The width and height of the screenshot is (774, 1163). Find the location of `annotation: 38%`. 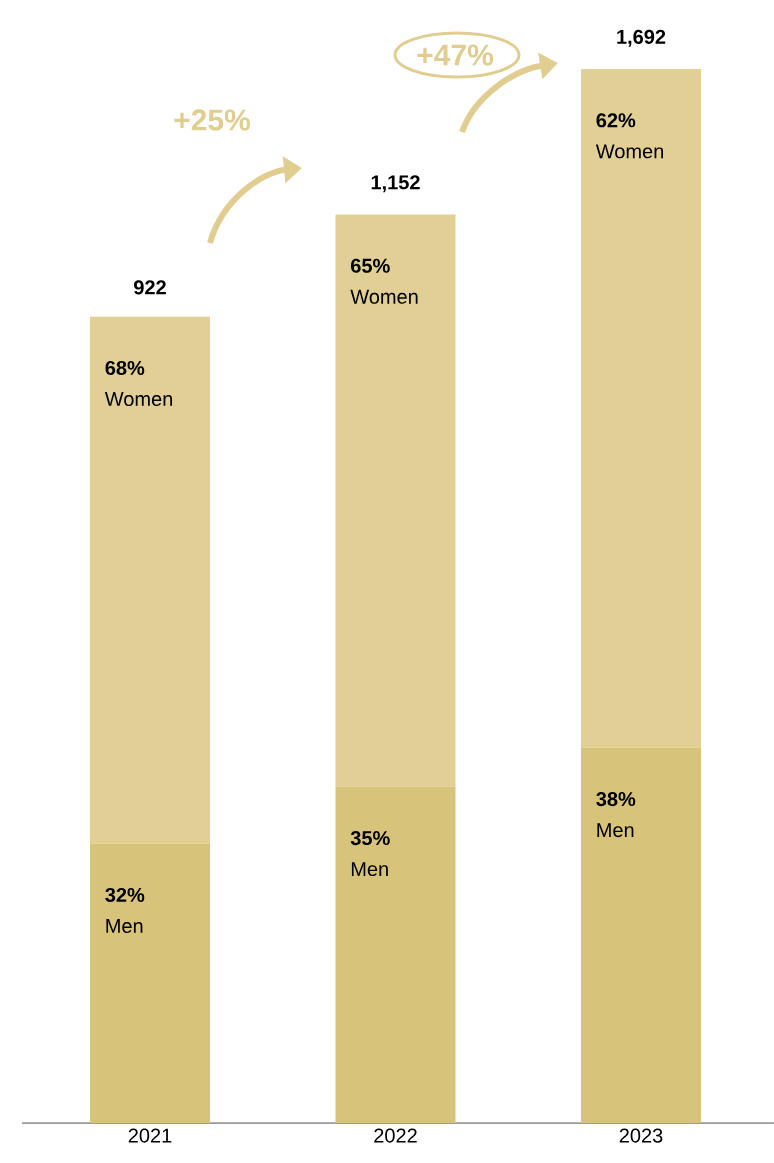

annotation: 38% is located at coordinates (616, 799).